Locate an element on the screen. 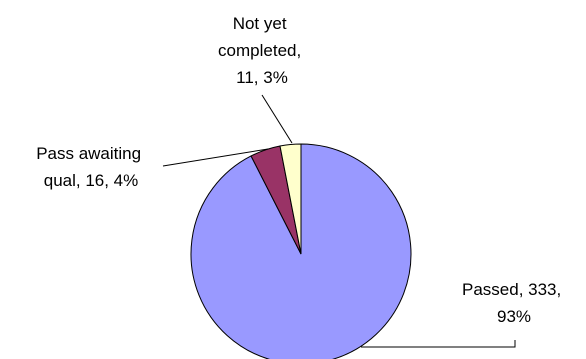  data-label-not-yet-completed: Not yet completed, 11, 3% is located at coordinates (262, 50).